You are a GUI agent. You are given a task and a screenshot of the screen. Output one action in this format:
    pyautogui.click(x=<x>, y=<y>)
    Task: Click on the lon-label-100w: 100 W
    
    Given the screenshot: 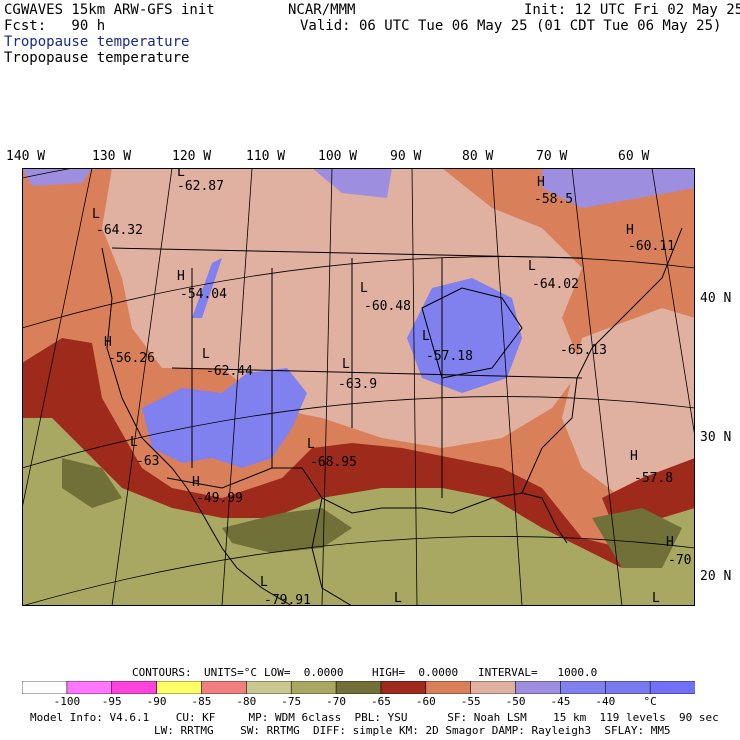 What is the action you would take?
    pyautogui.click(x=338, y=156)
    